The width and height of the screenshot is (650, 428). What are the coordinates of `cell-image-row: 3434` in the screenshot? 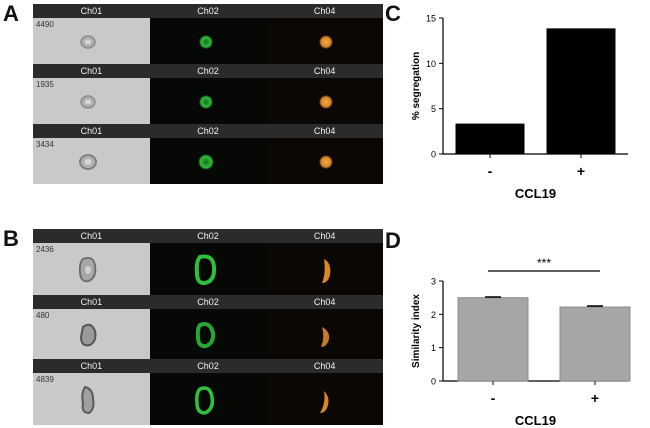 It's located at (208, 161).